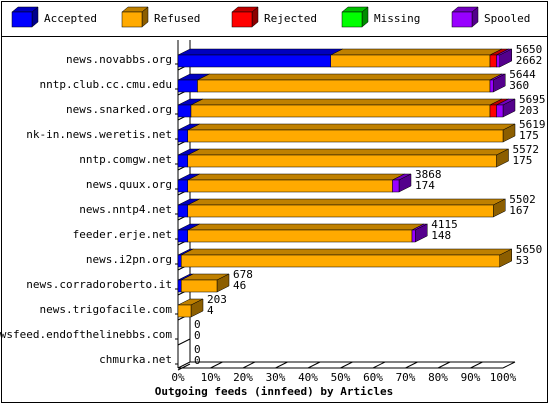 The image size is (550, 405). Describe the element at coordinates (99, 284) in the screenshot. I see `y-tick-label: news.corradoroberto.it` at that location.